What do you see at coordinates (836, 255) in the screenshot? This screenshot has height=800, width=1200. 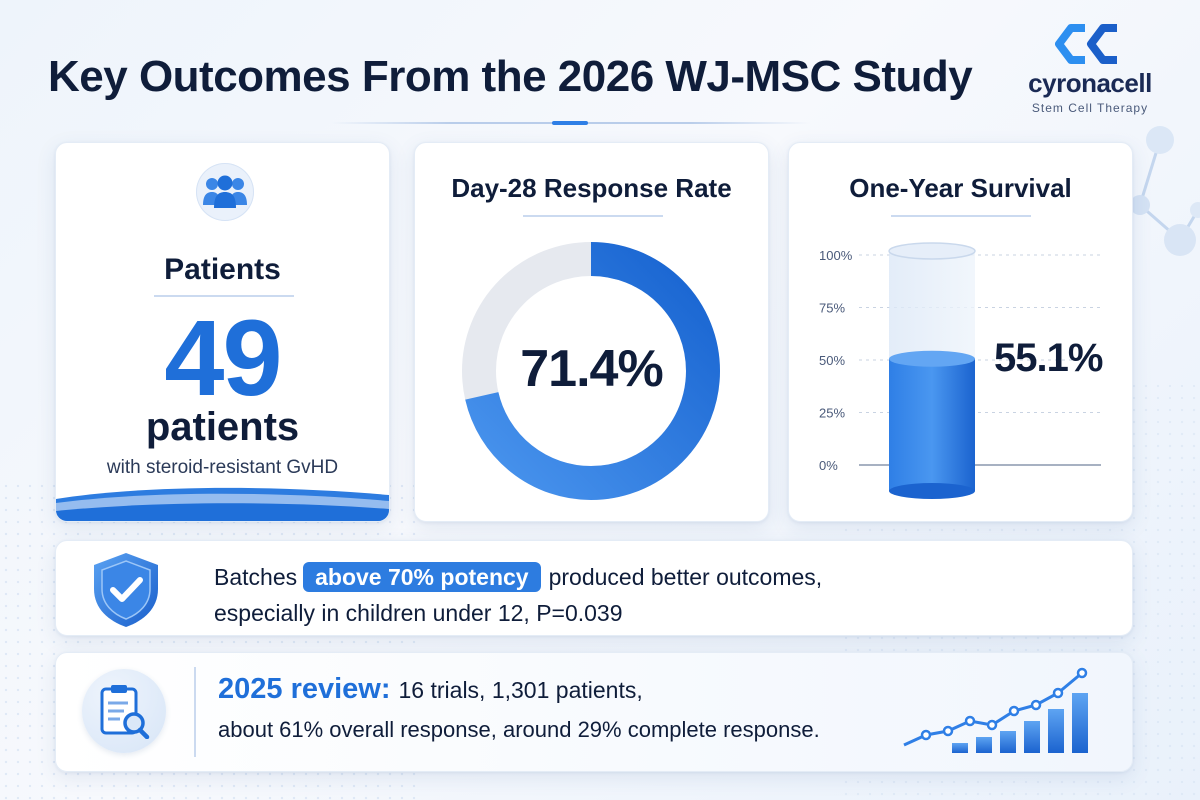 I see `survival-tick-label: 100%` at bounding box center [836, 255].